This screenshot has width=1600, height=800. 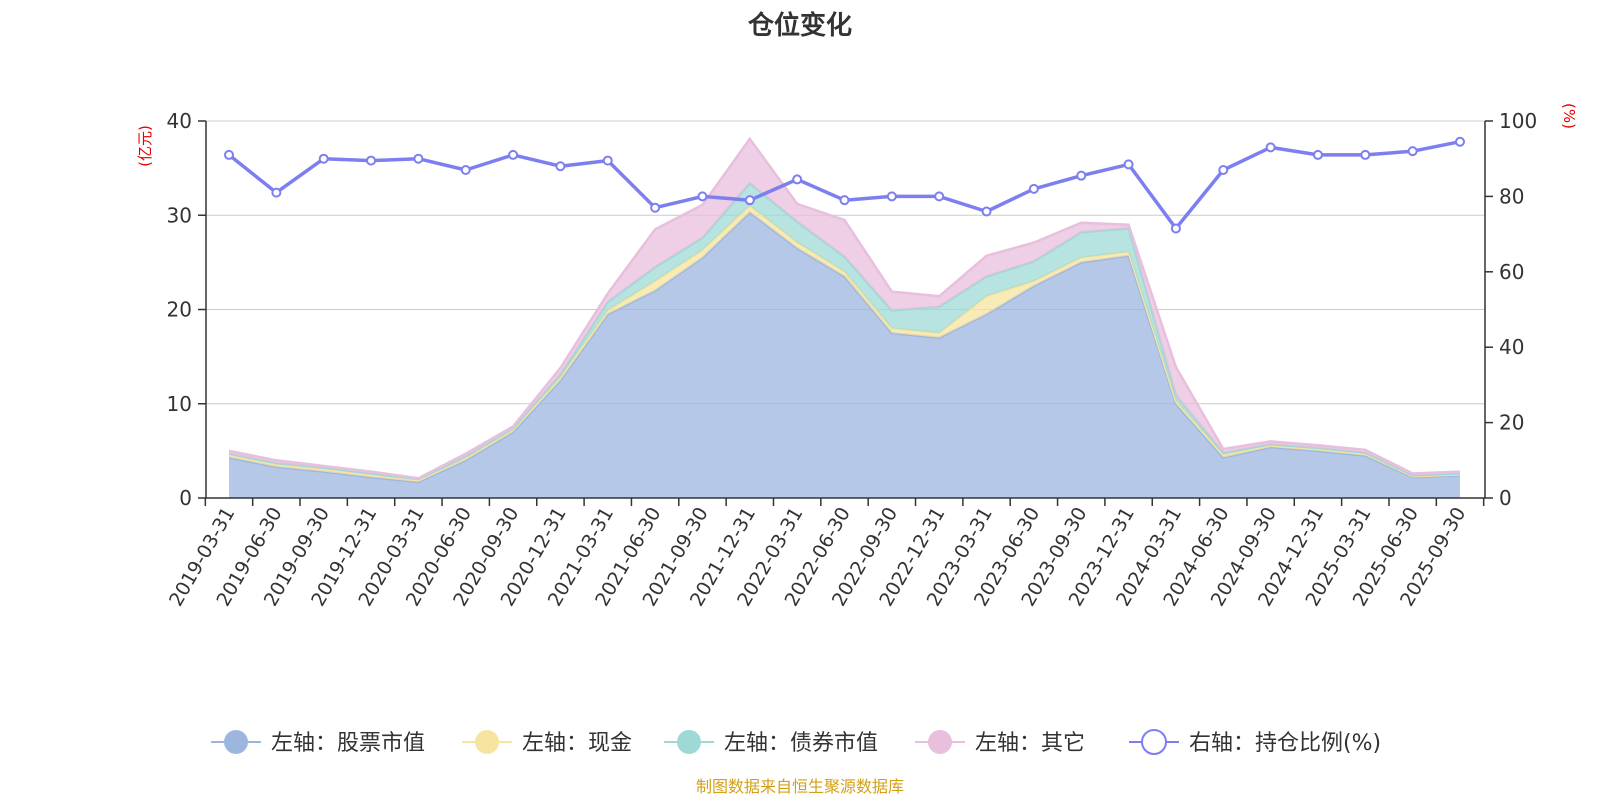 What do you see at coordinates (799, 25) in the screenshot?
I see `chart-title: 仓位变化` at bounding box center [799, 25].